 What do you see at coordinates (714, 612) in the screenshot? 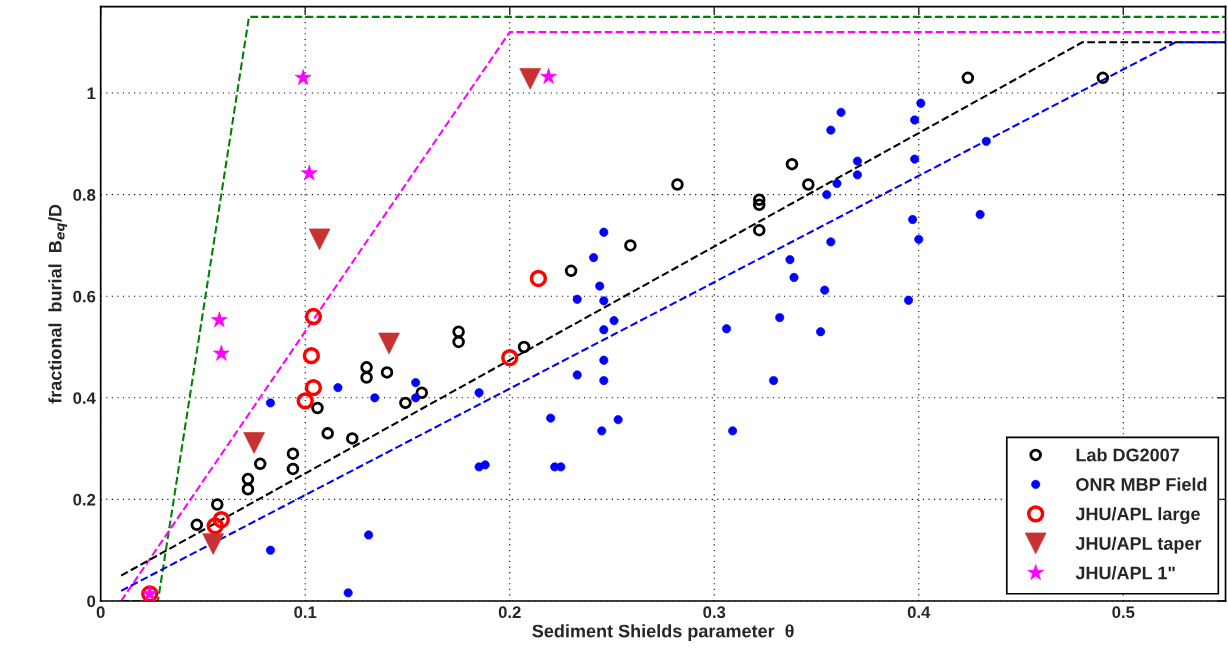
I see `x-tick-label: 0.3` at bounding box center [714, 612].